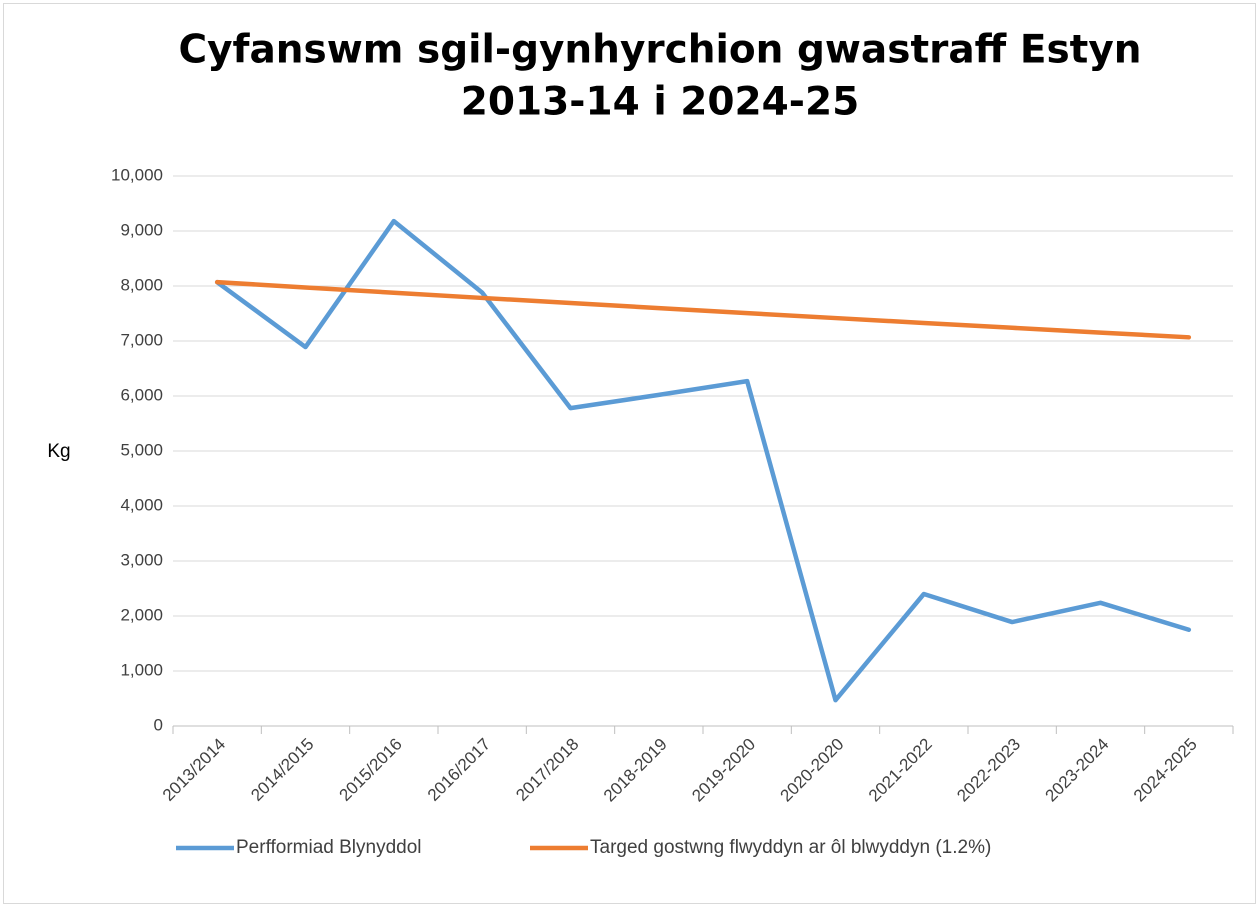  What do you see at coordinates (141, 559) in the screenshot?
I see `y-tick-label: 3,000` at bounding box center [141, 559].